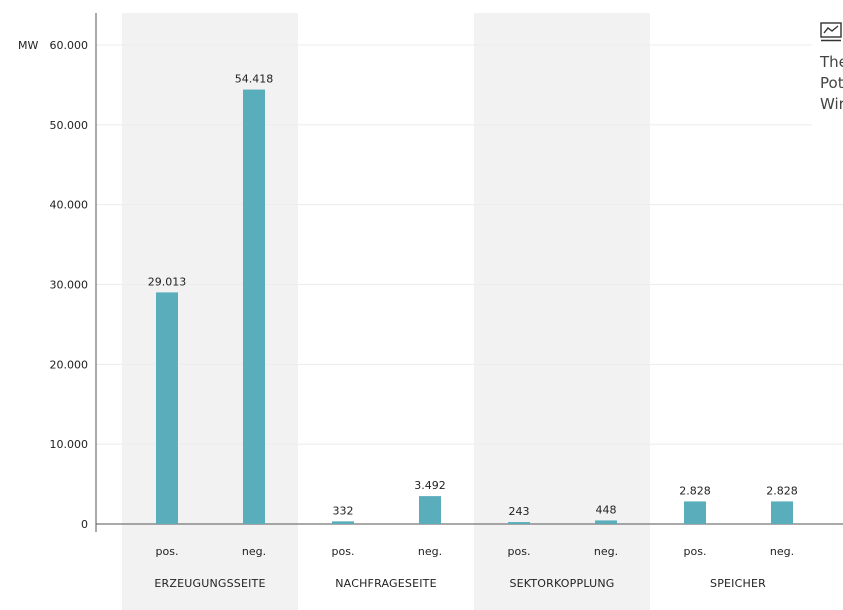 Image resolution: width=843 pixels, height=610 pixels. Describe the element at coordinates (69, 125) in the screenshot. I see `y-tick-label: 50.000` at that location.